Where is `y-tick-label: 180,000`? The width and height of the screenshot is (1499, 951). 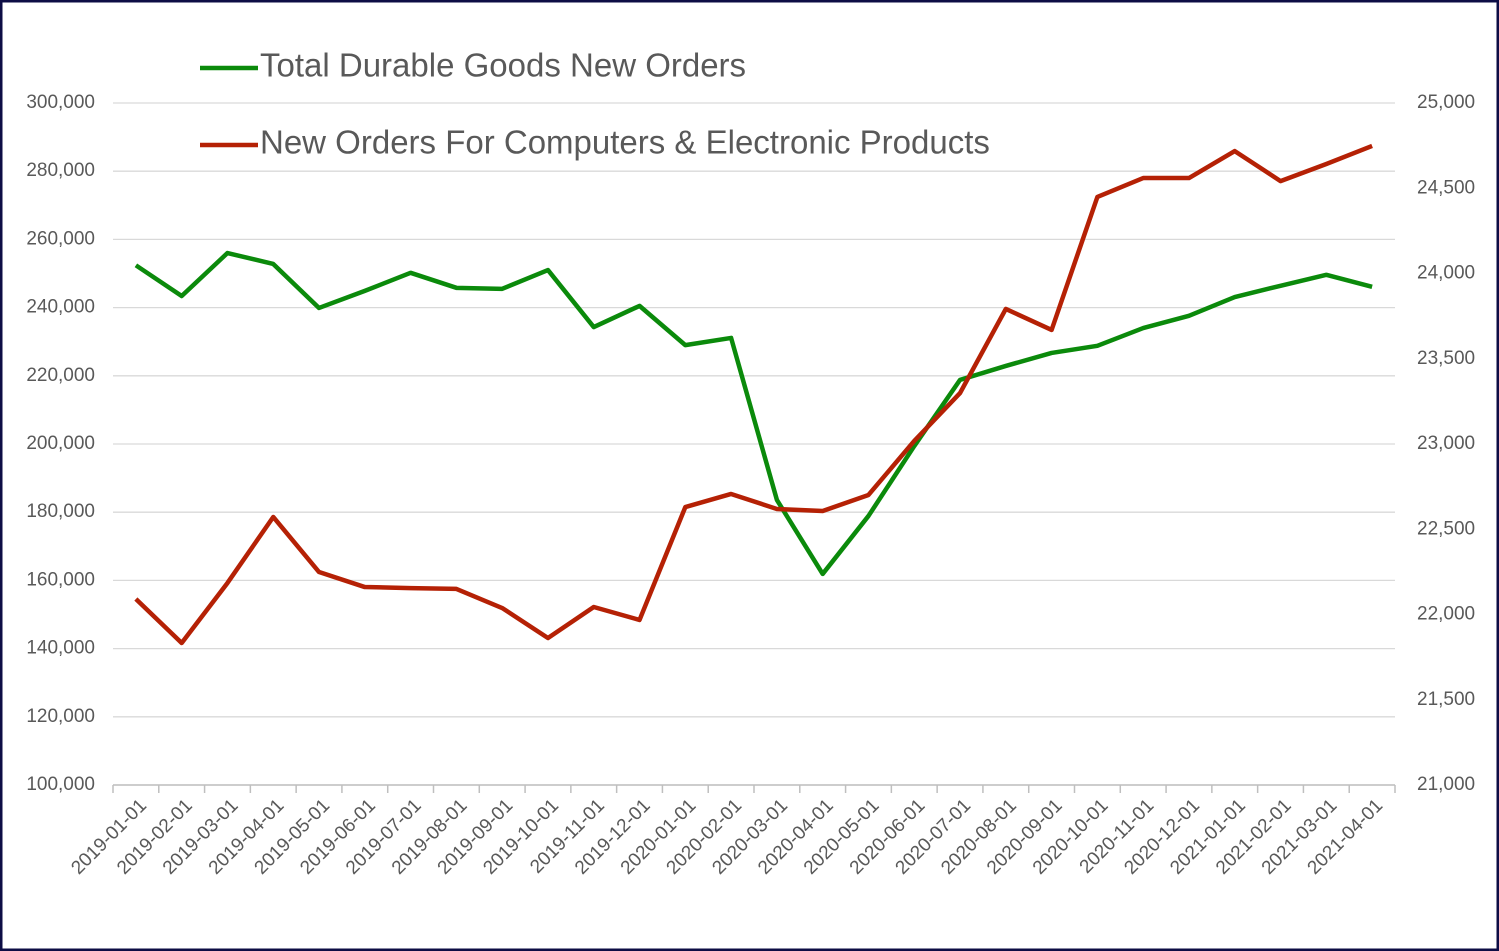 y-tick-label: 180,000 is located at coordinates (60, 511).